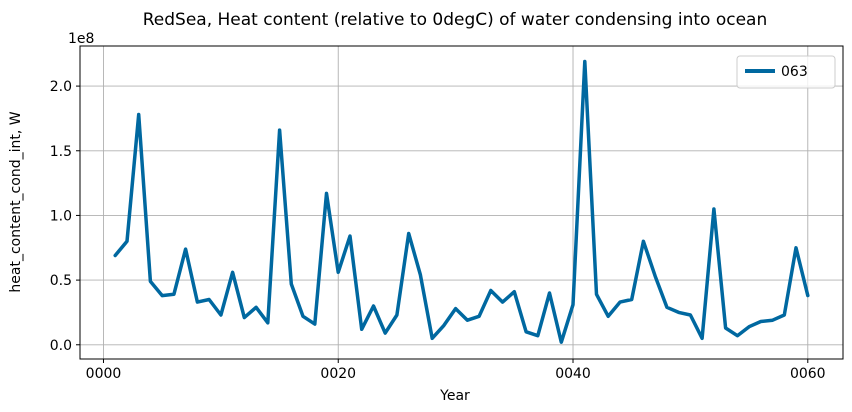  What do you see at coordinates (61, 152) in the screenshot?
I see `y-tick-label: 1.5` at bounding box center [61, 152].